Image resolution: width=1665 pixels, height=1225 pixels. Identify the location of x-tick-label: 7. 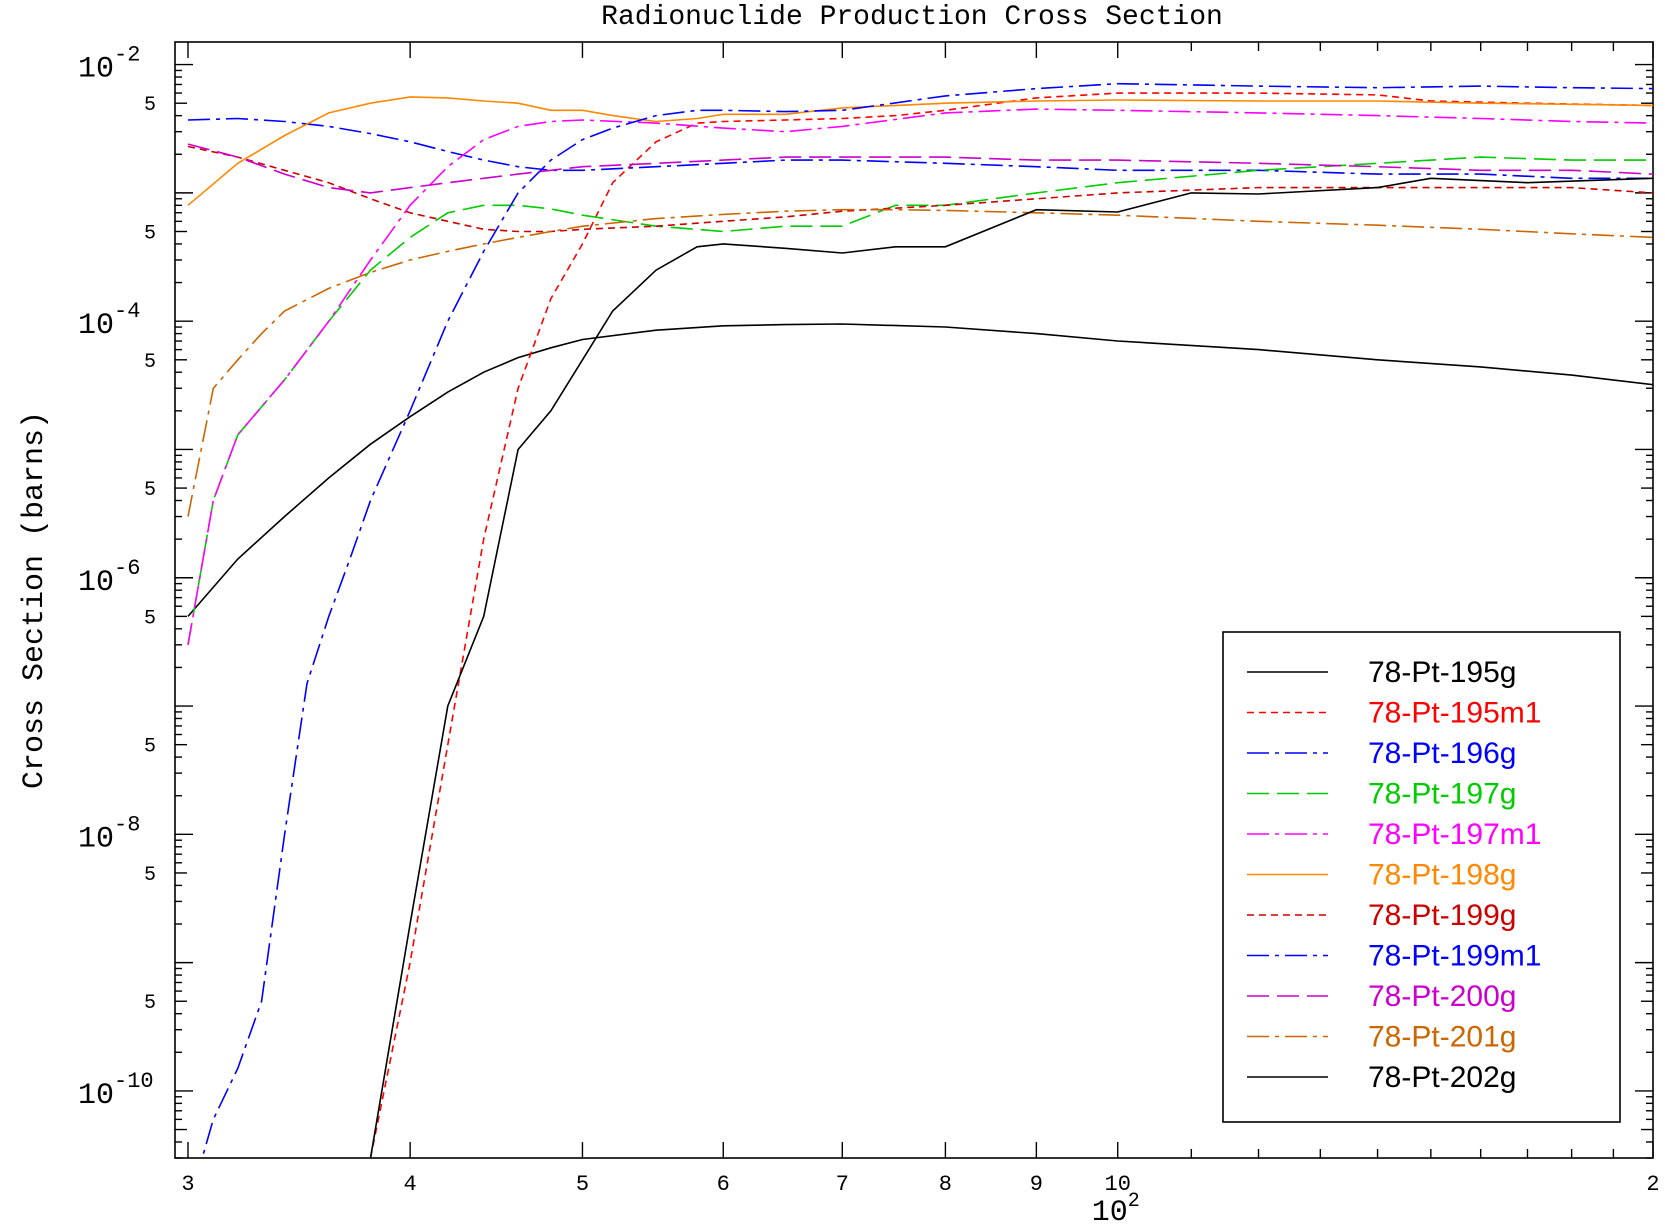
(842, 1184).